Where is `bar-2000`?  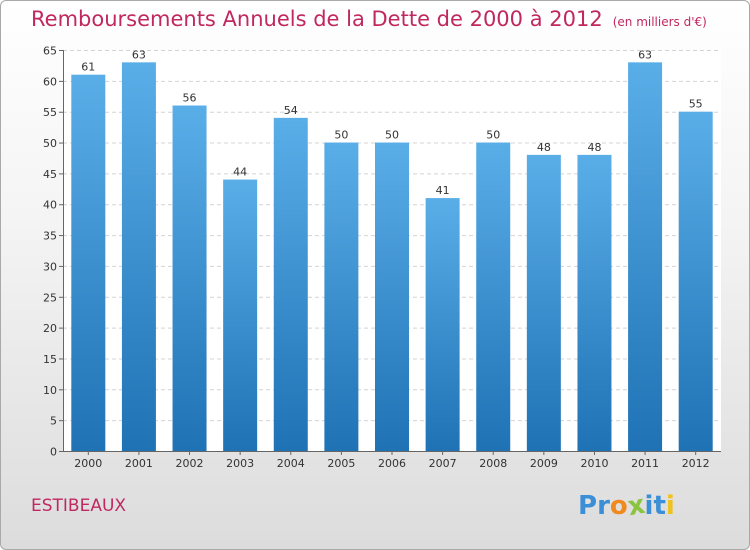
bar-2000 is located at coordinates (88, 262).